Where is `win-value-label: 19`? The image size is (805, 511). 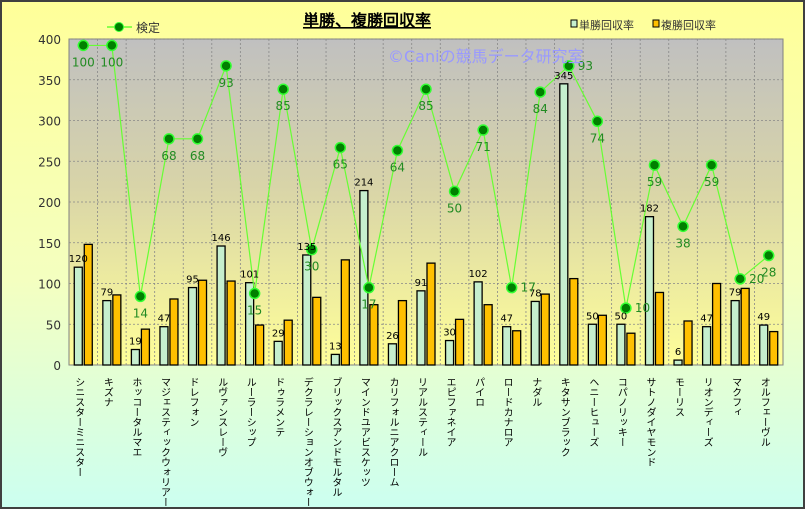
win-value-label: 19 is located at coordinates (135, 342).